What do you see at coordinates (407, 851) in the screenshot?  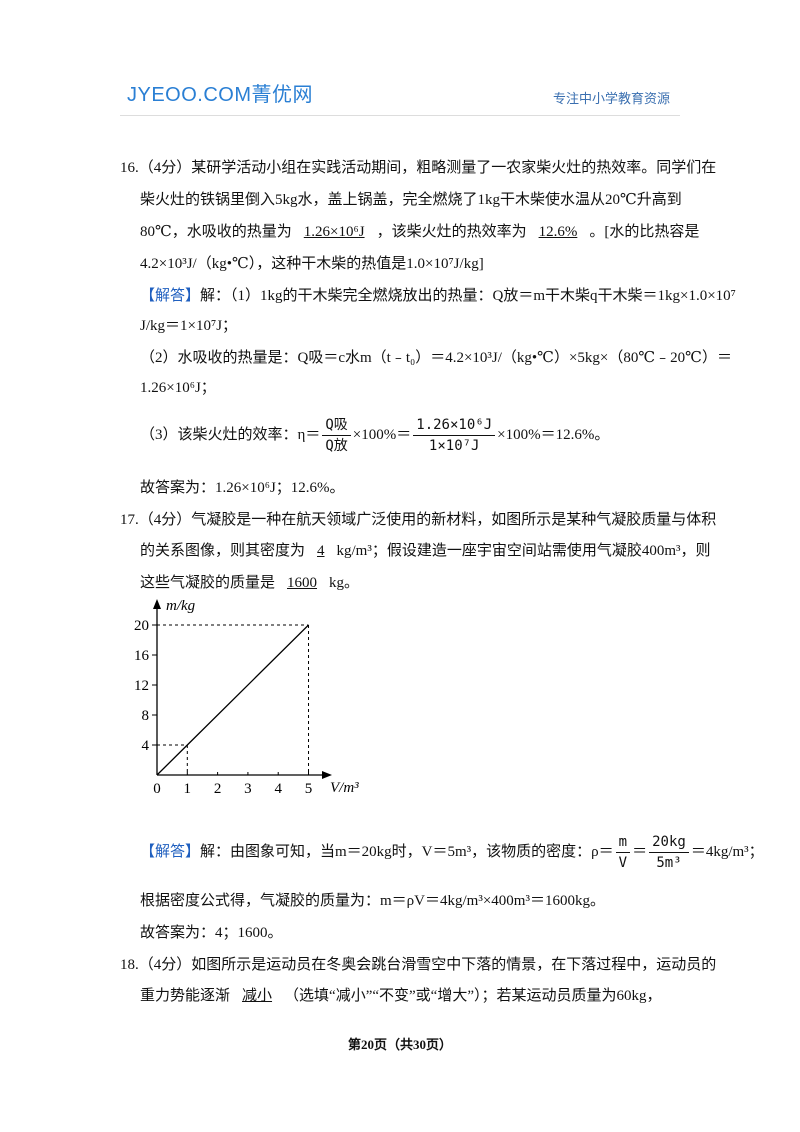 I see `text: 解：由图象可知，当m＝20kg时，V＝5m³，该物质的密度：ρ＝` at bounding box center [407, 851].